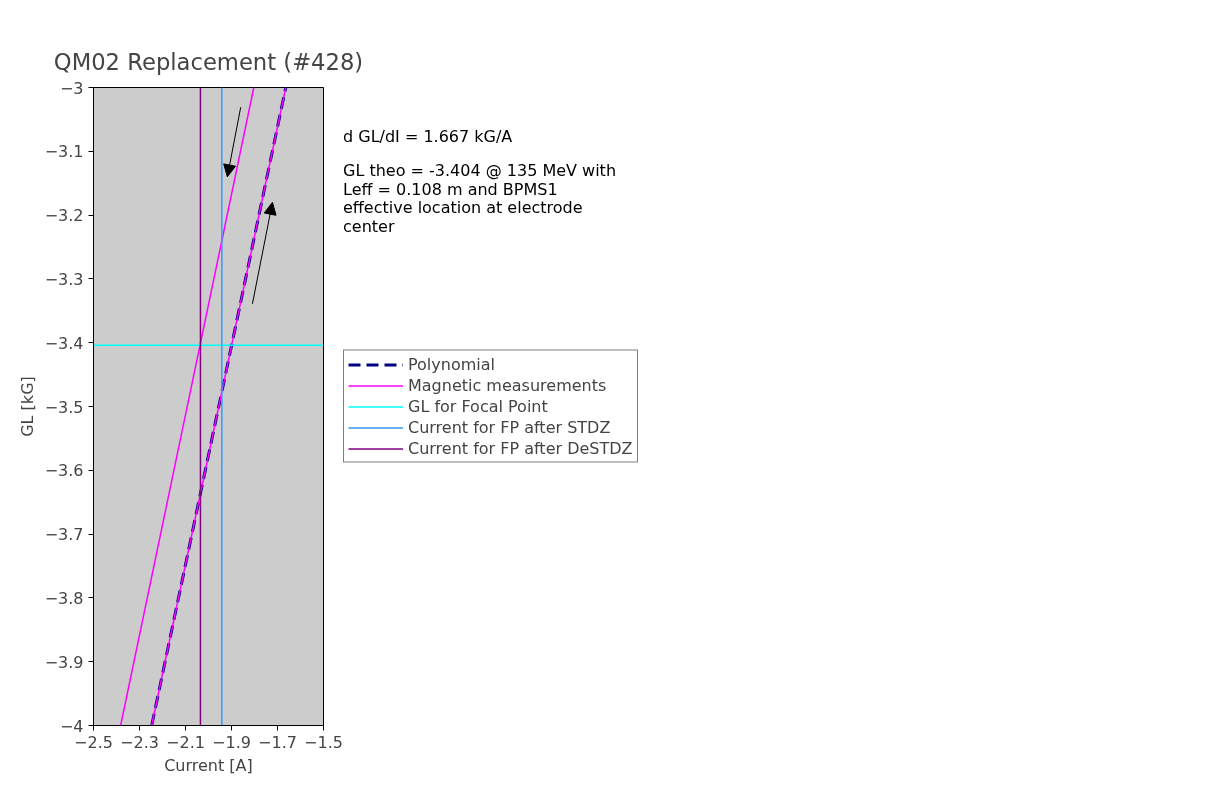 This screenshot has height=801, width=1215. Describe the element at coordinates (323, 742) in the screenshot. I see `x-tick-label: −1.5` at that location.